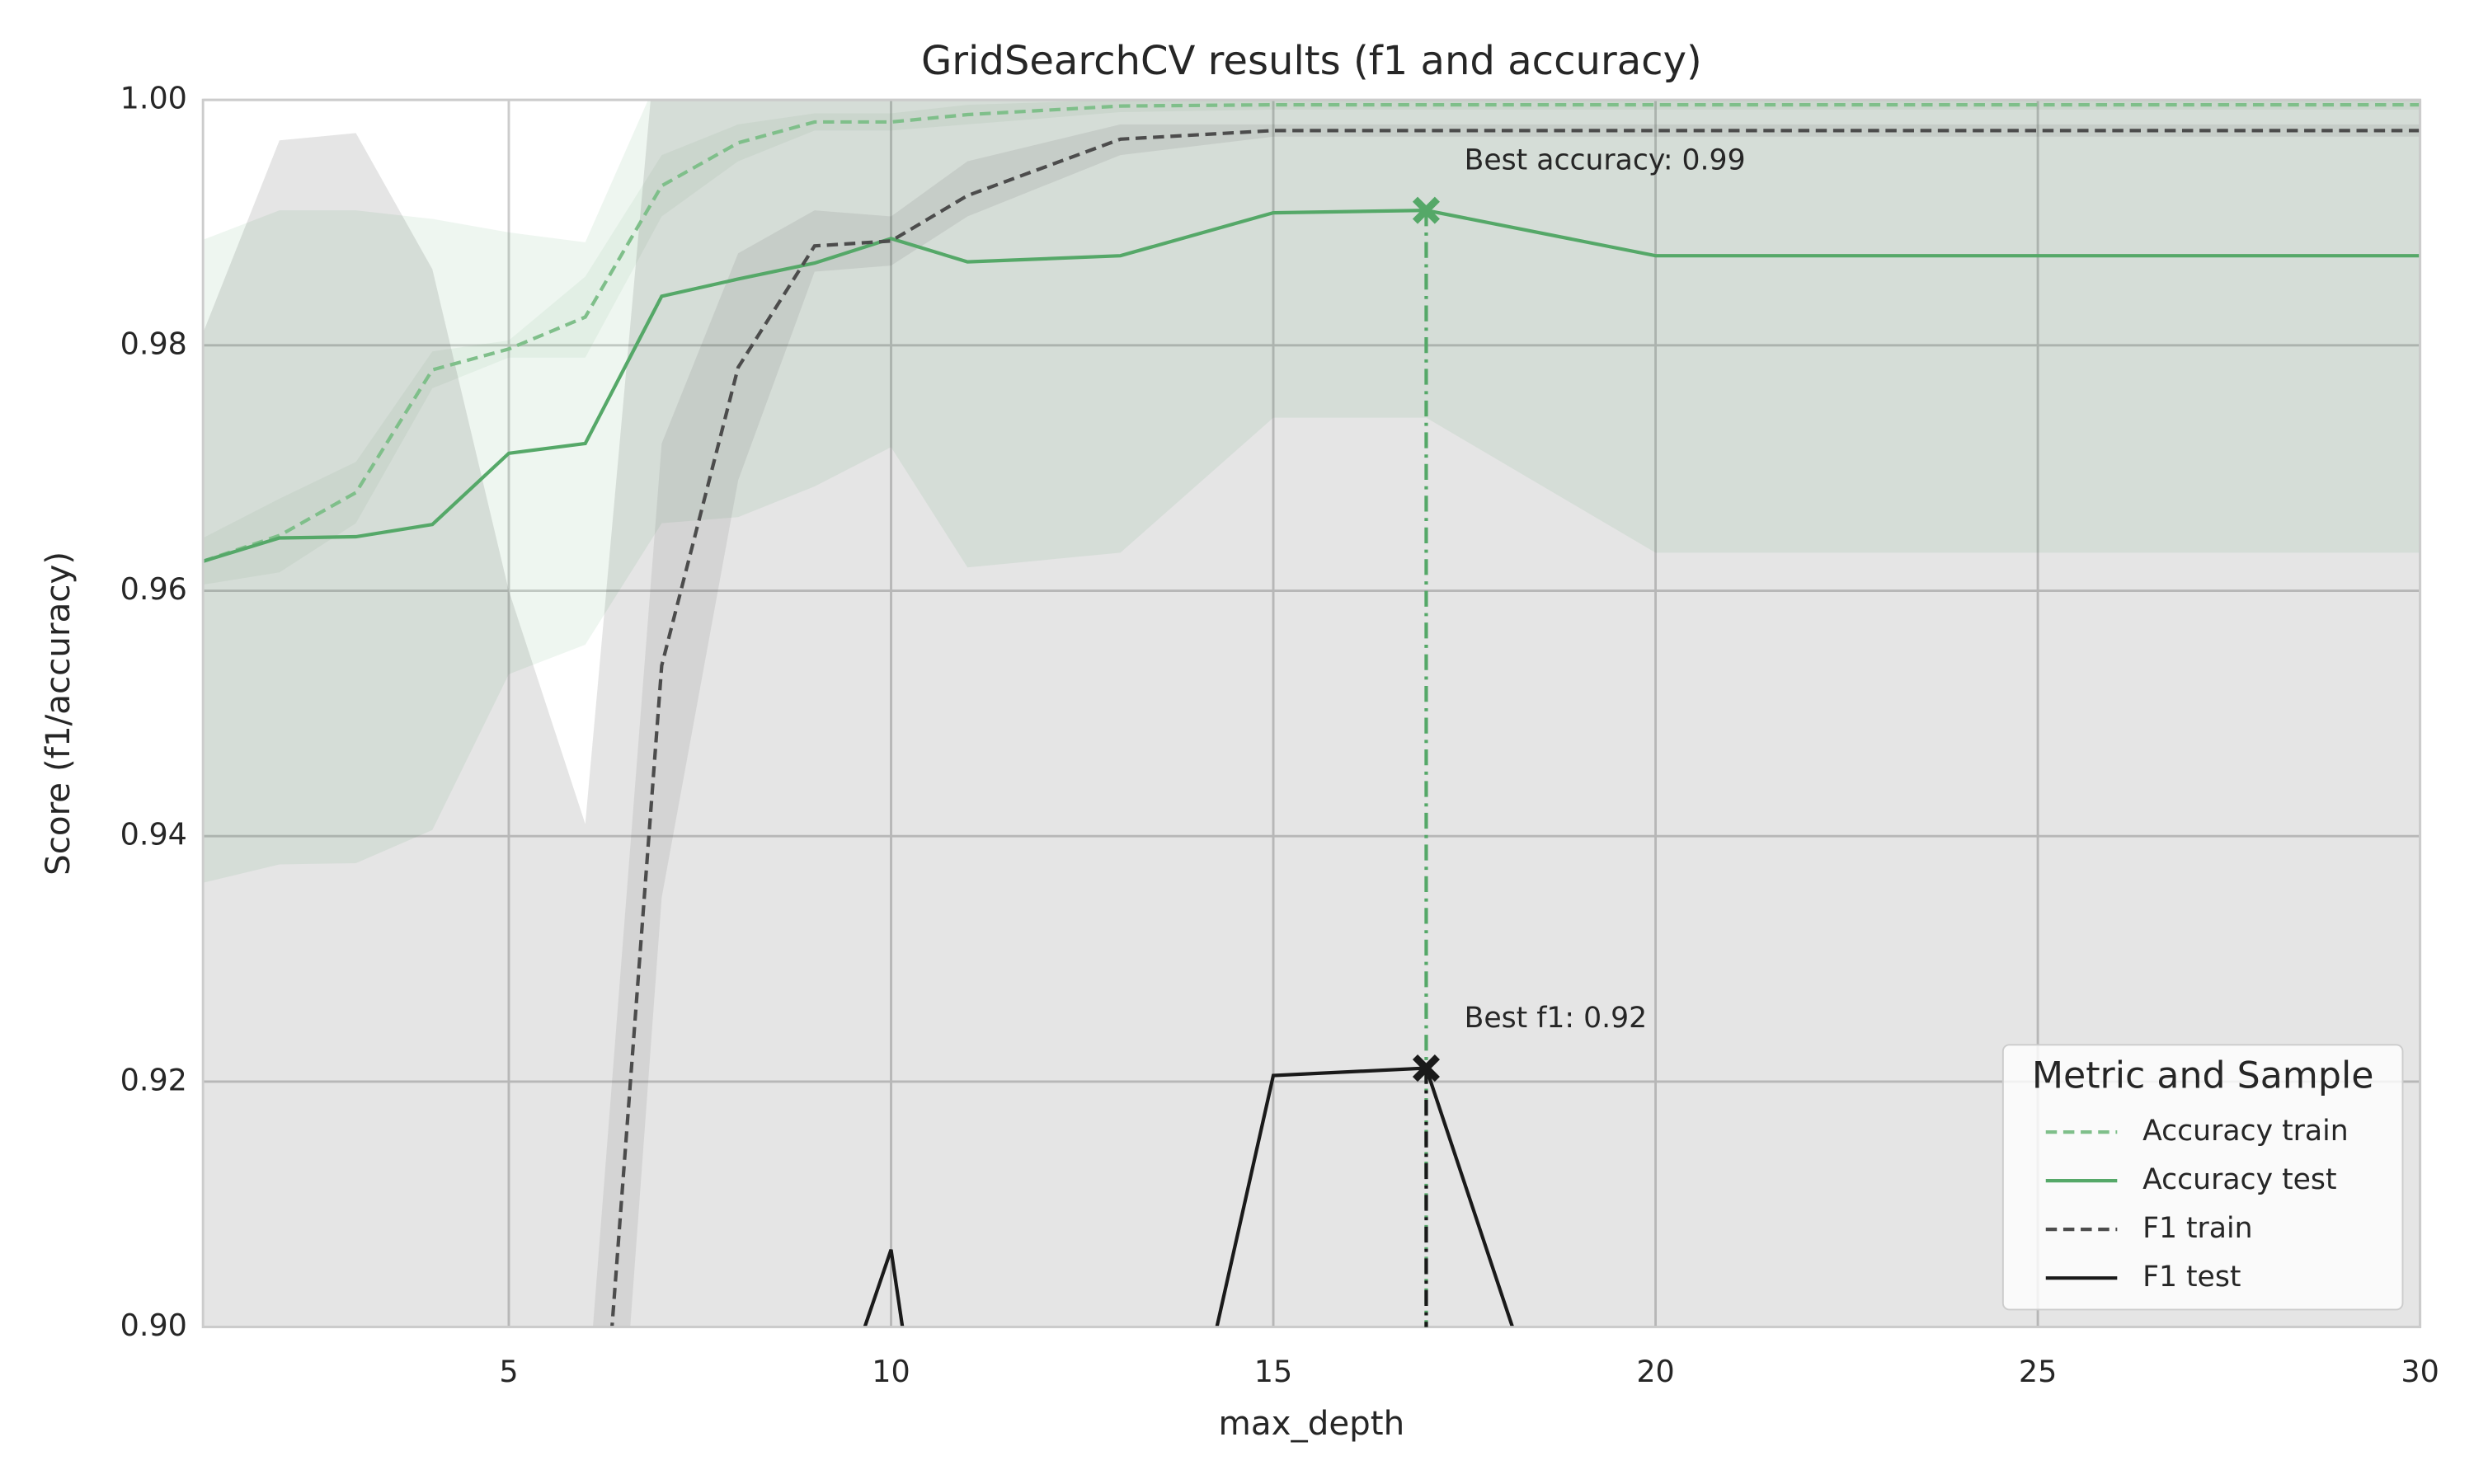 Image resolution: width=2474 pixels, height=1484 pixels. Describe the element at coordinates (891, 1371) in the screenshot. I see `x-tick-label: 10` at that location.